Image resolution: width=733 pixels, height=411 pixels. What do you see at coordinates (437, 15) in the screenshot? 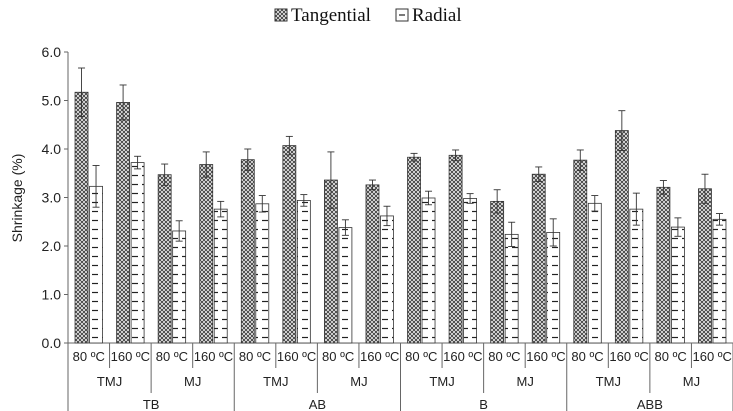
I see `legend-label-radial: Radial` at bounding box center [437, 15].